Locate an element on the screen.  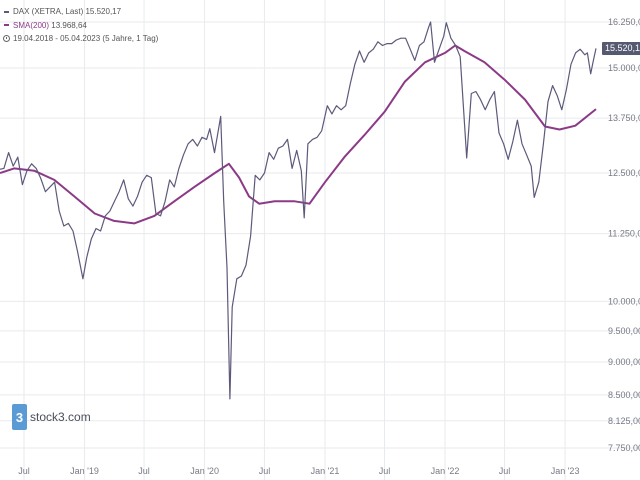
legend-range: 19.04.2018 - 05.04.2023 (5 Jahre, 1 Tag) is located at coordinates (80, 39).